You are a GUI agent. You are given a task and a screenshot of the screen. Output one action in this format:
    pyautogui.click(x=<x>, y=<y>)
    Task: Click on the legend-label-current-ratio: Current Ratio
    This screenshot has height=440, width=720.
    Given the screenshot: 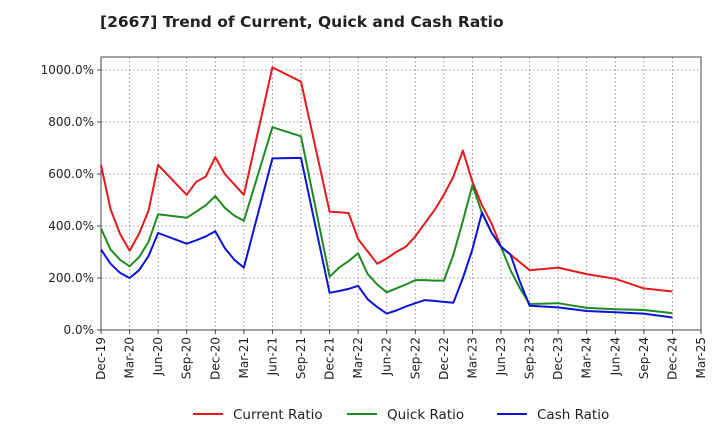 What is the action you would take?
    pyautogui.click(x=278, y=415)
    